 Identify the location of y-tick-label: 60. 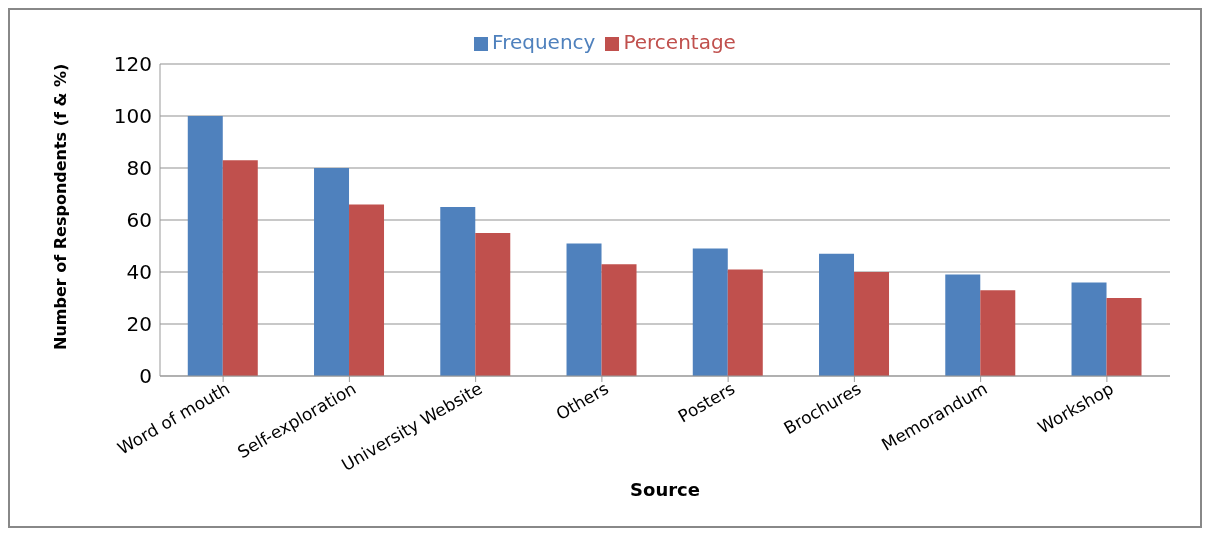
(139, 220).